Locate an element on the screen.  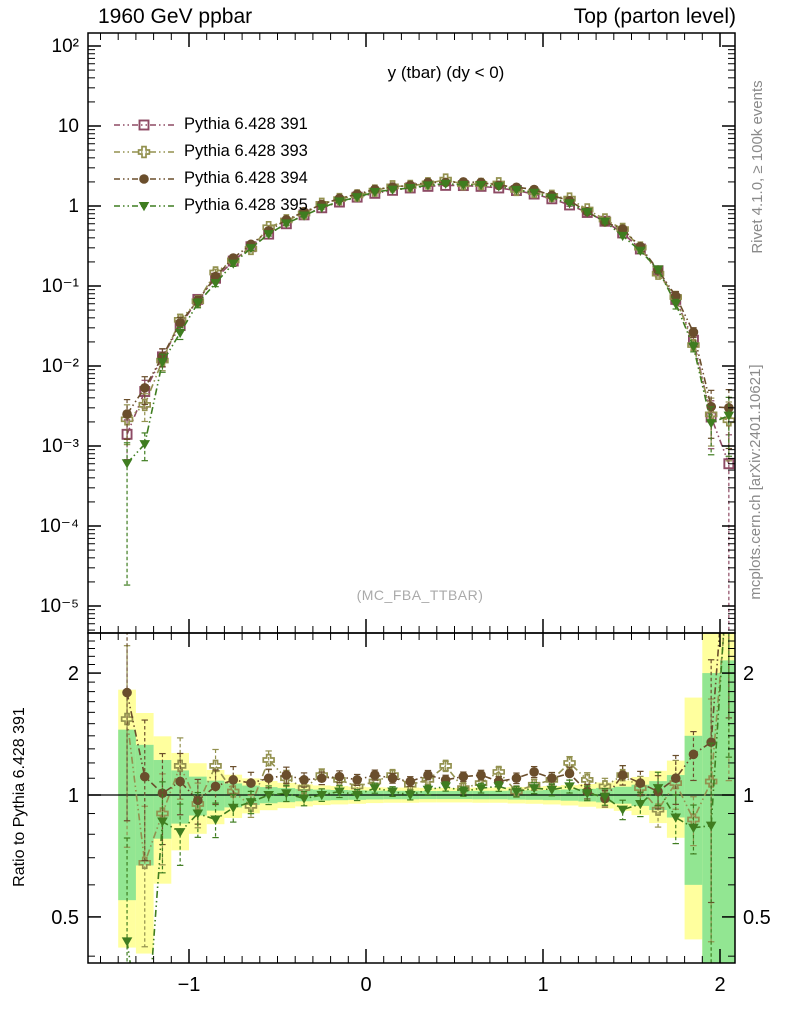
legend-item-391: Pythia 6.428 391 is located at coordinates (210, 124).